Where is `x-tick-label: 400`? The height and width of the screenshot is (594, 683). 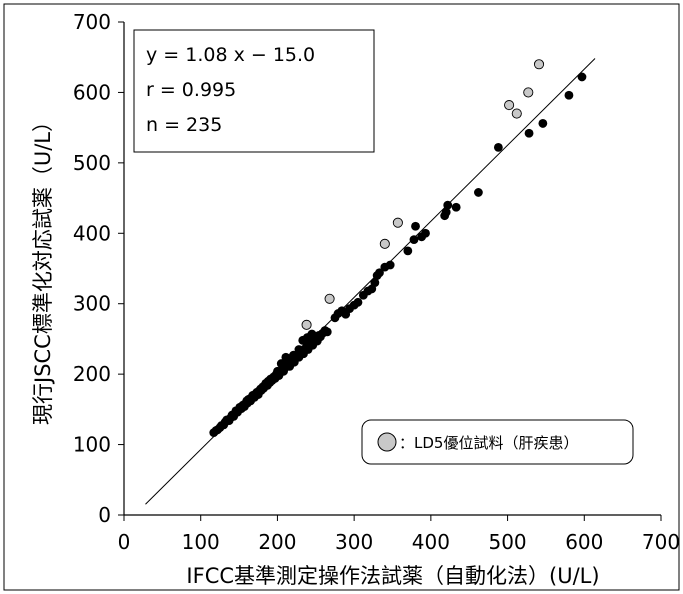
x-tick-label: 400 is located at coordinates (431, 542).